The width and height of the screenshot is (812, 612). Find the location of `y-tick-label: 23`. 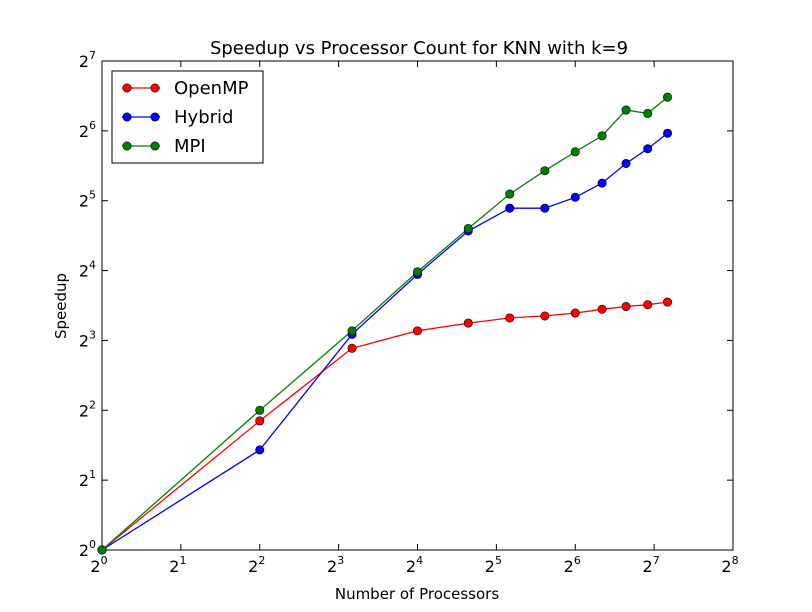

y-tick-label: 23 is located at coordinates (87, 339).